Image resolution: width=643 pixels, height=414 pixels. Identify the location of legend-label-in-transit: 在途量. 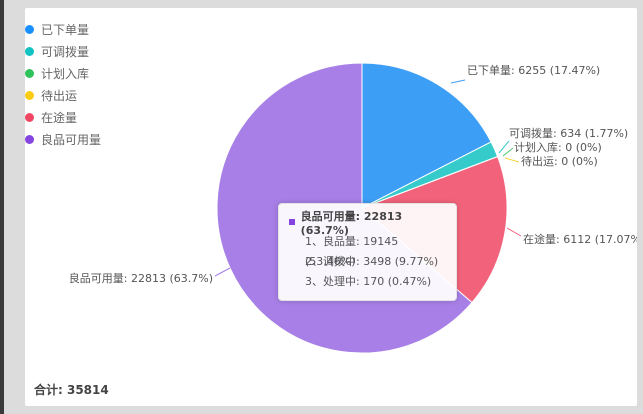
(59, 117).